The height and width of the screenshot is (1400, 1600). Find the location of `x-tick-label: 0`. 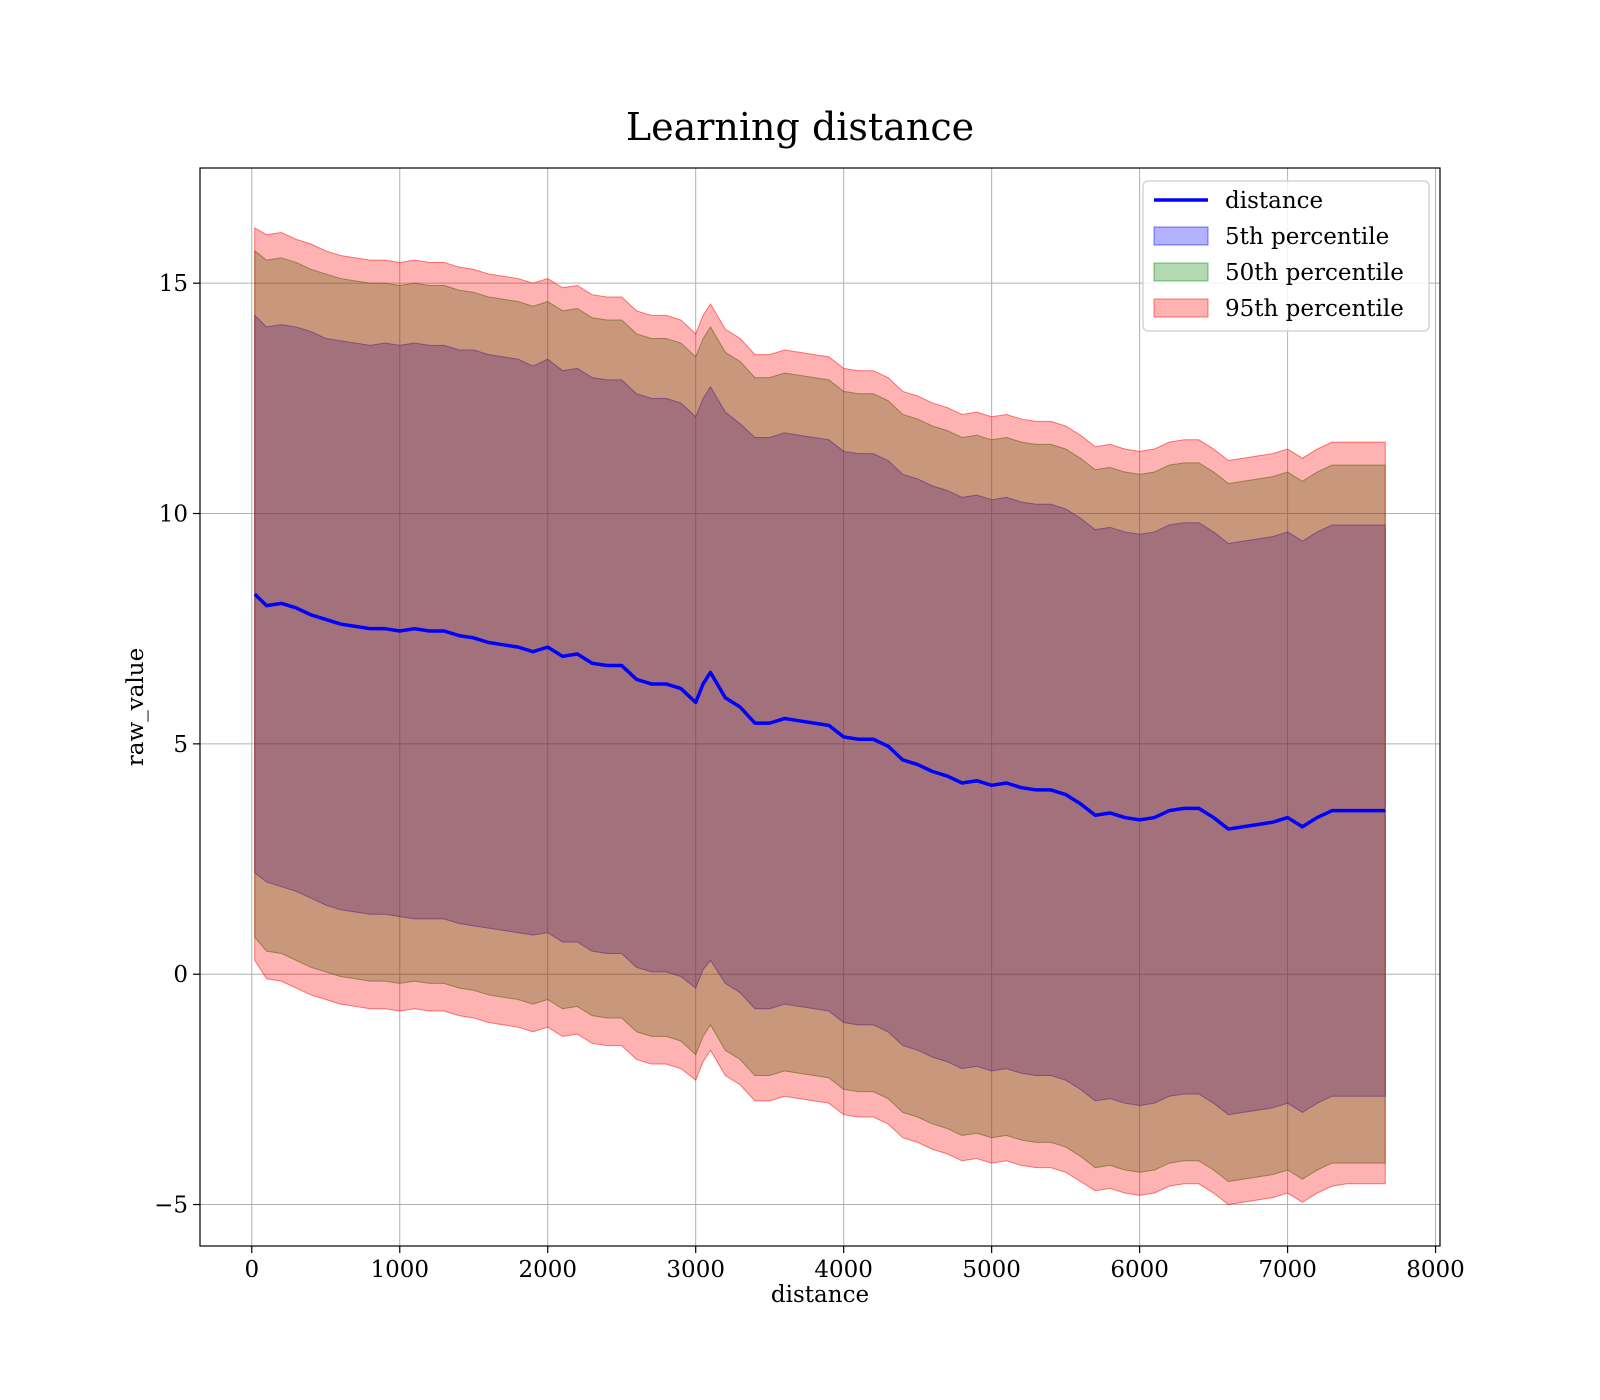

x-tick-label: 0 is located at coordinates (251, 1270).